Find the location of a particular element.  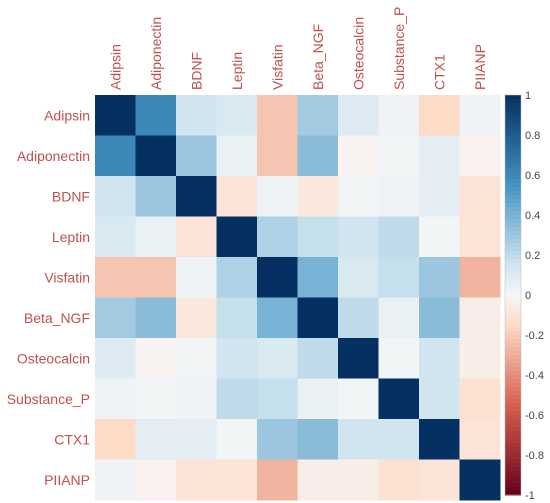

colorbar-tick-label: -0.4 is located at coordinates (534, 376).